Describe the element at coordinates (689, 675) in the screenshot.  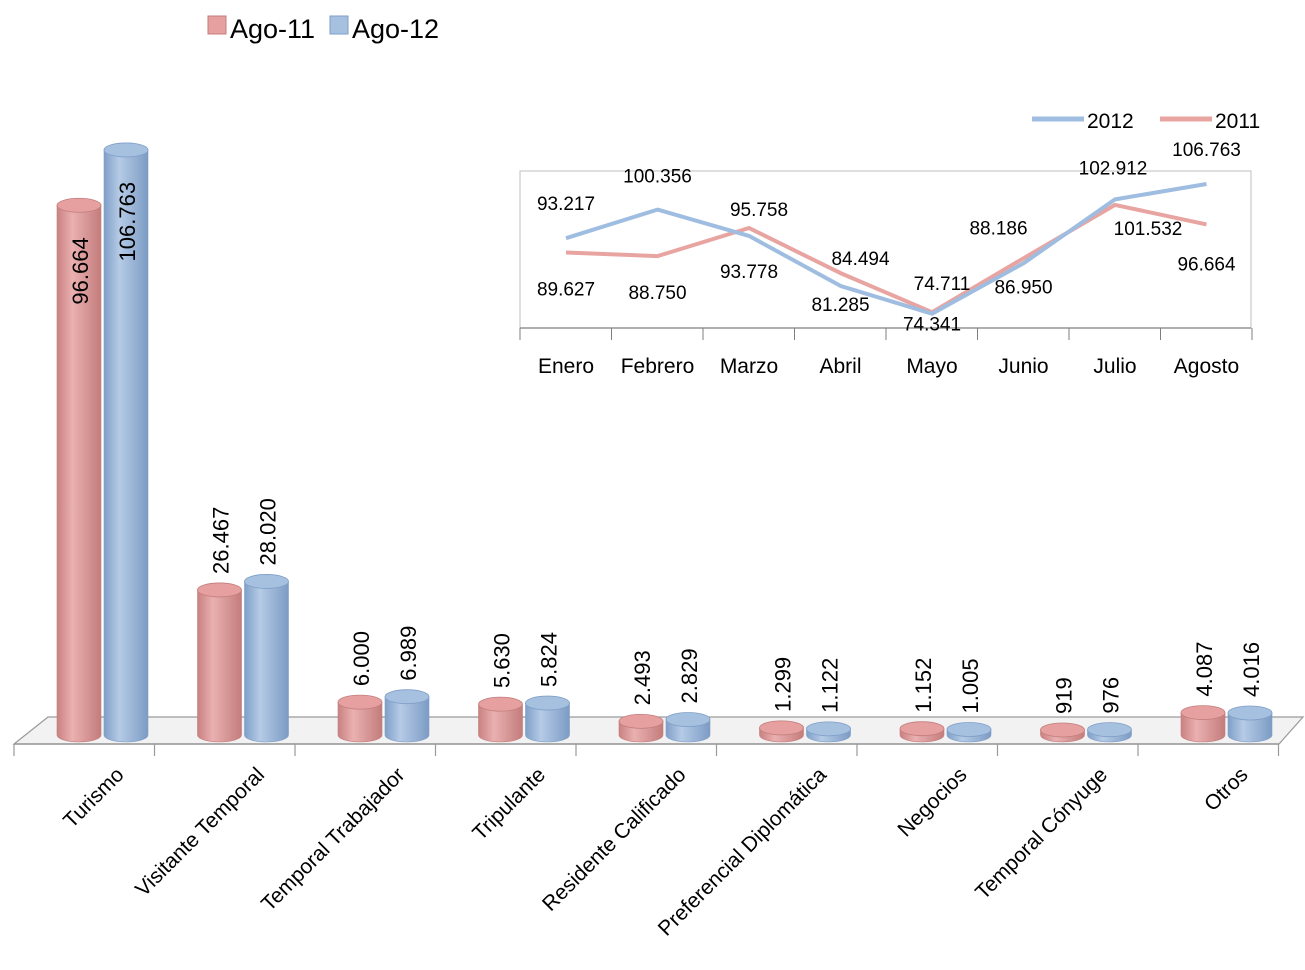
I see `data-label-ago12-residente-calificado: 2.829` at that location.